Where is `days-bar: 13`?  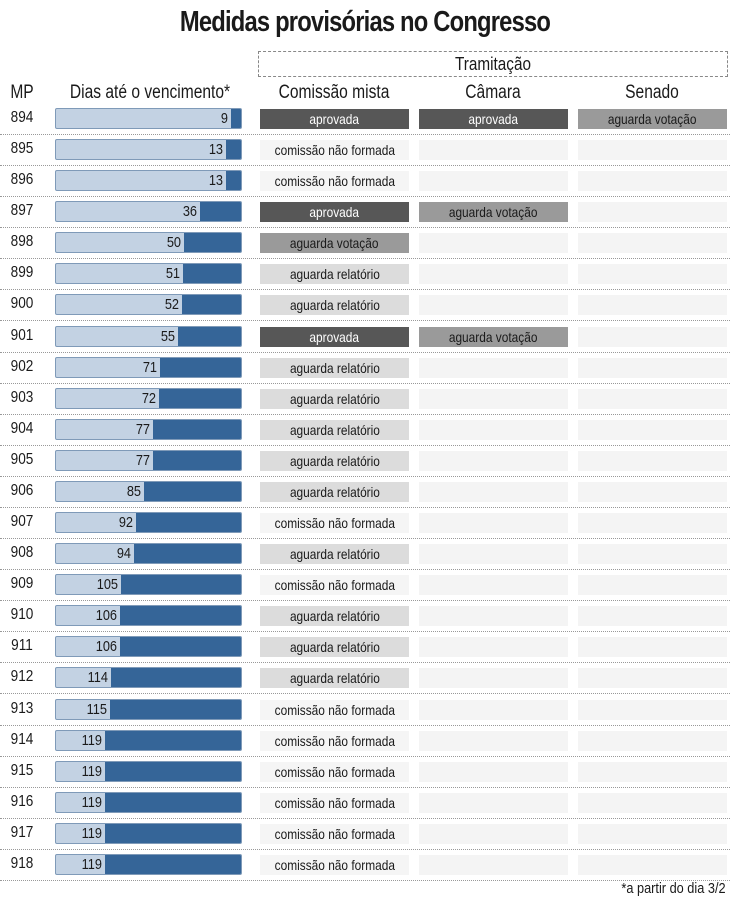
days-bar: 13 is located at coordinates (148, 150).